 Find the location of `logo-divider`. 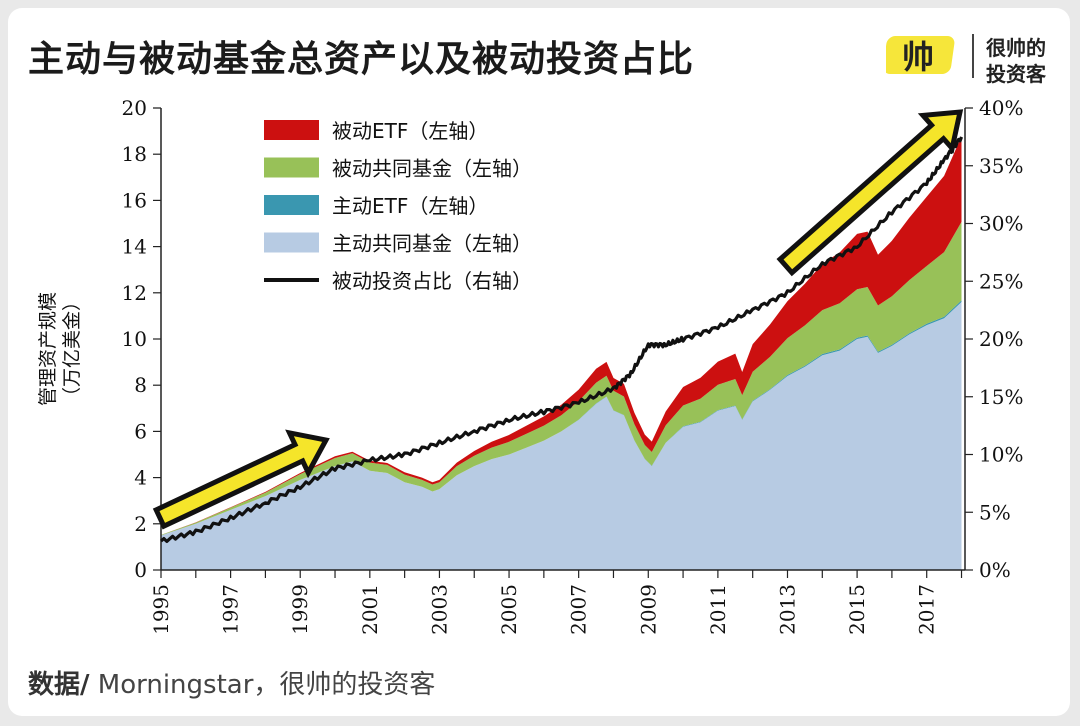

logo-divider is located at coordinates (973, 56).